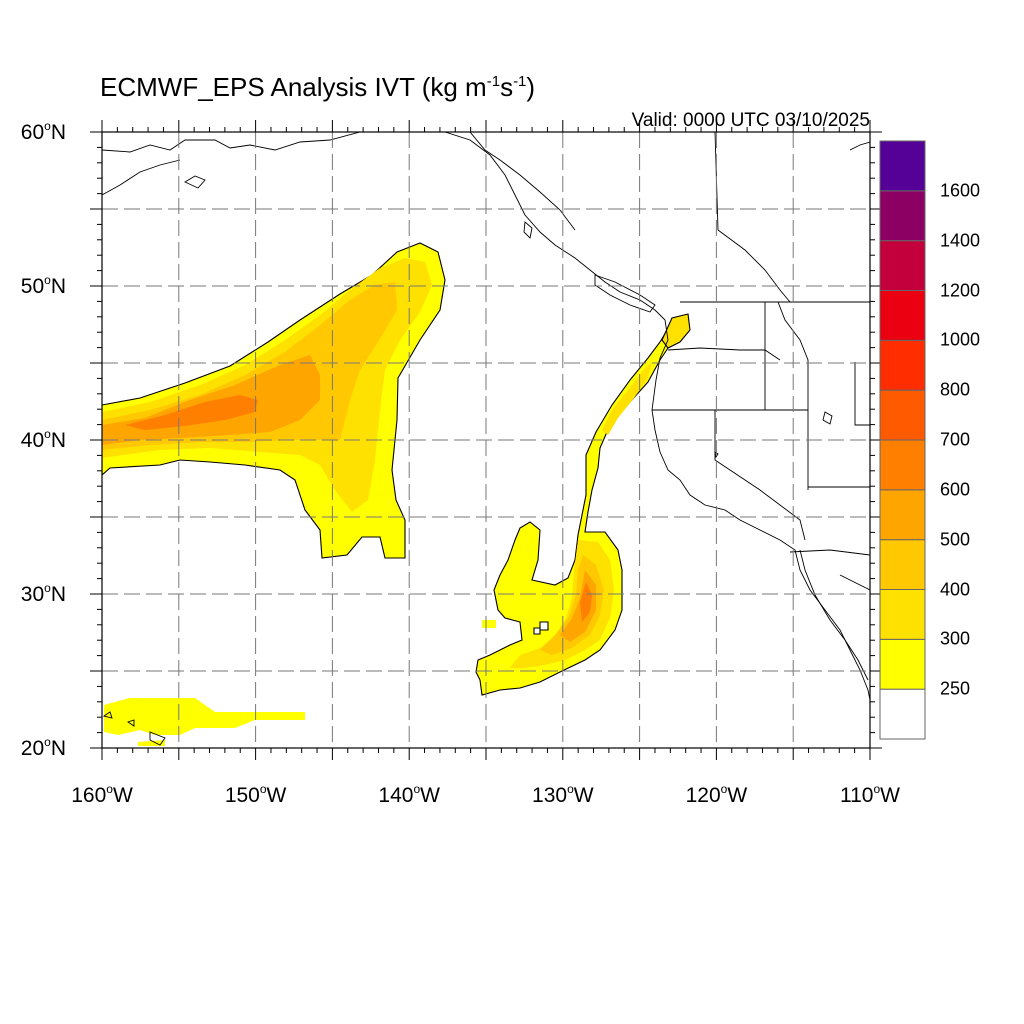  I want to click on mexico-state-border, so click(854, 582).